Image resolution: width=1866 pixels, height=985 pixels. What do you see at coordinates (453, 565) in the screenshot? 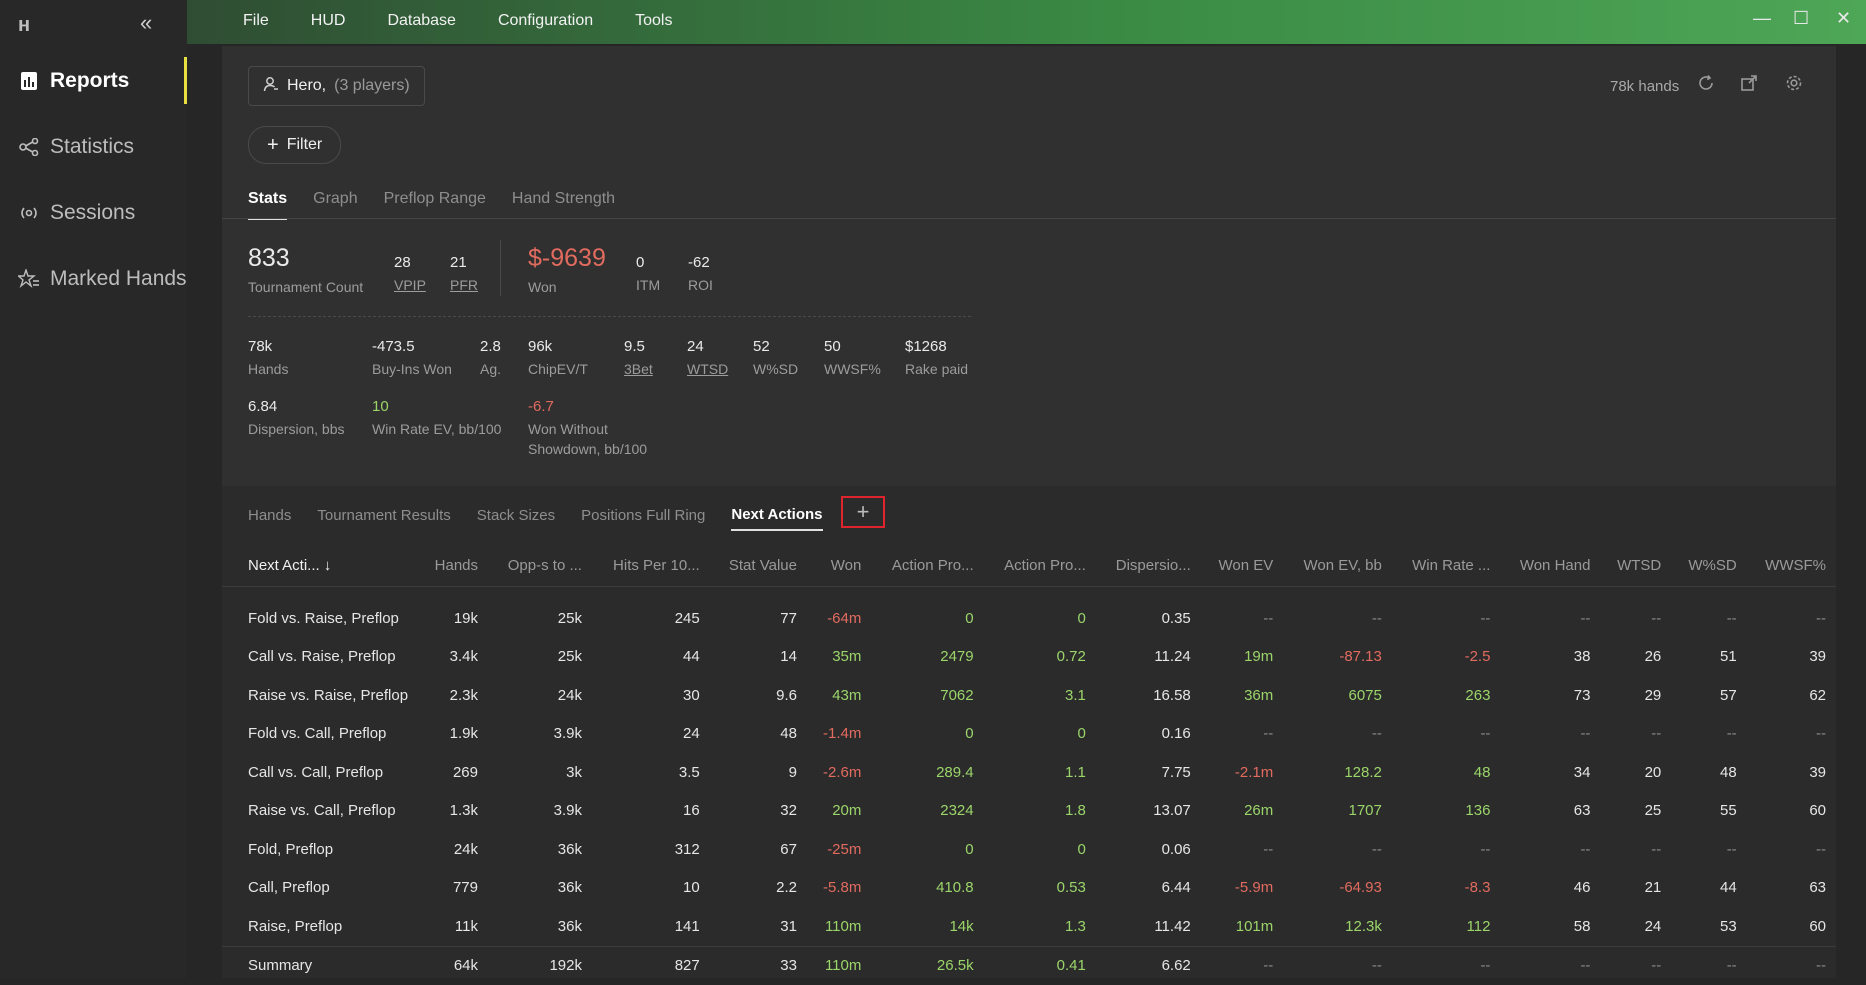
I see `column-header: Hands` at bounding box center [453, 565].